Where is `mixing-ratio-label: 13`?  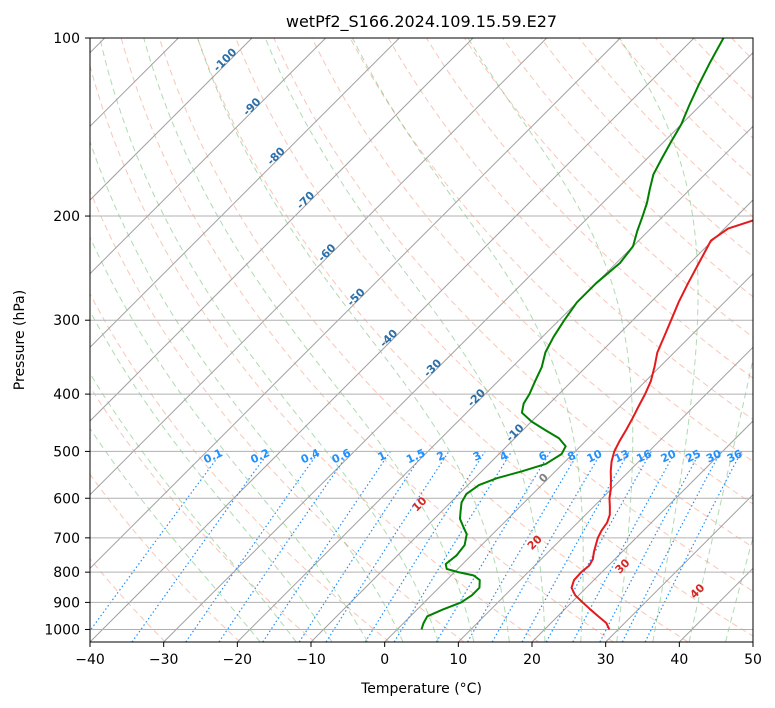 mixing-ratio-label: 13 is located at coordinates (621, 456).